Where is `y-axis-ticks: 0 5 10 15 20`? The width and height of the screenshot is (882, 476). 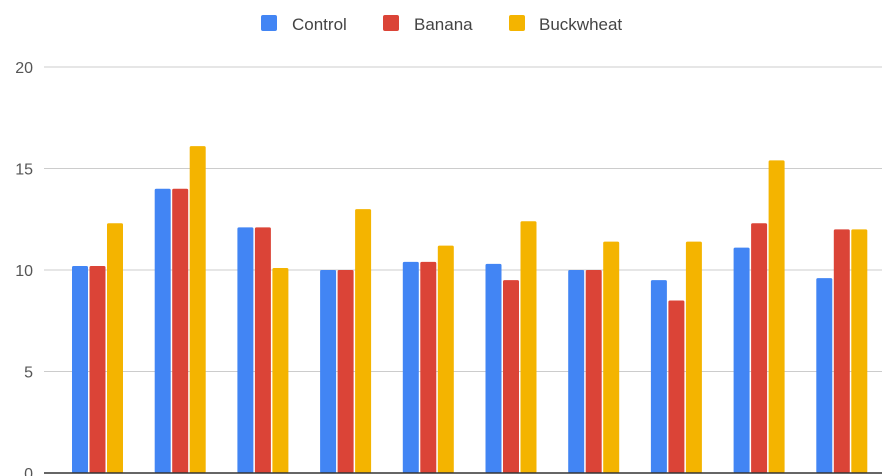 y-axis-ticks: 0 5 10 15 20 is located at coordinates (24, 268).